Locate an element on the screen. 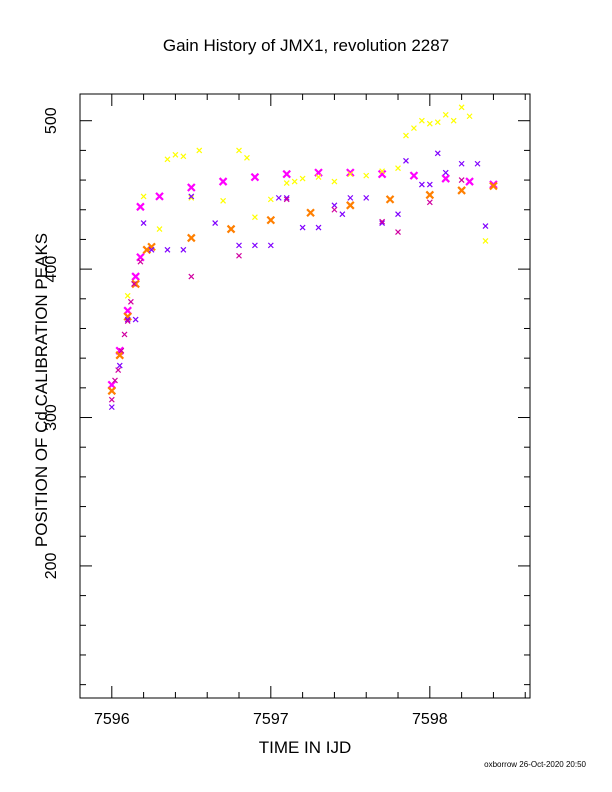 Image resolution: width=612 pixels, height=792 pixels. series-yellow is located at coordinates (306, 201).